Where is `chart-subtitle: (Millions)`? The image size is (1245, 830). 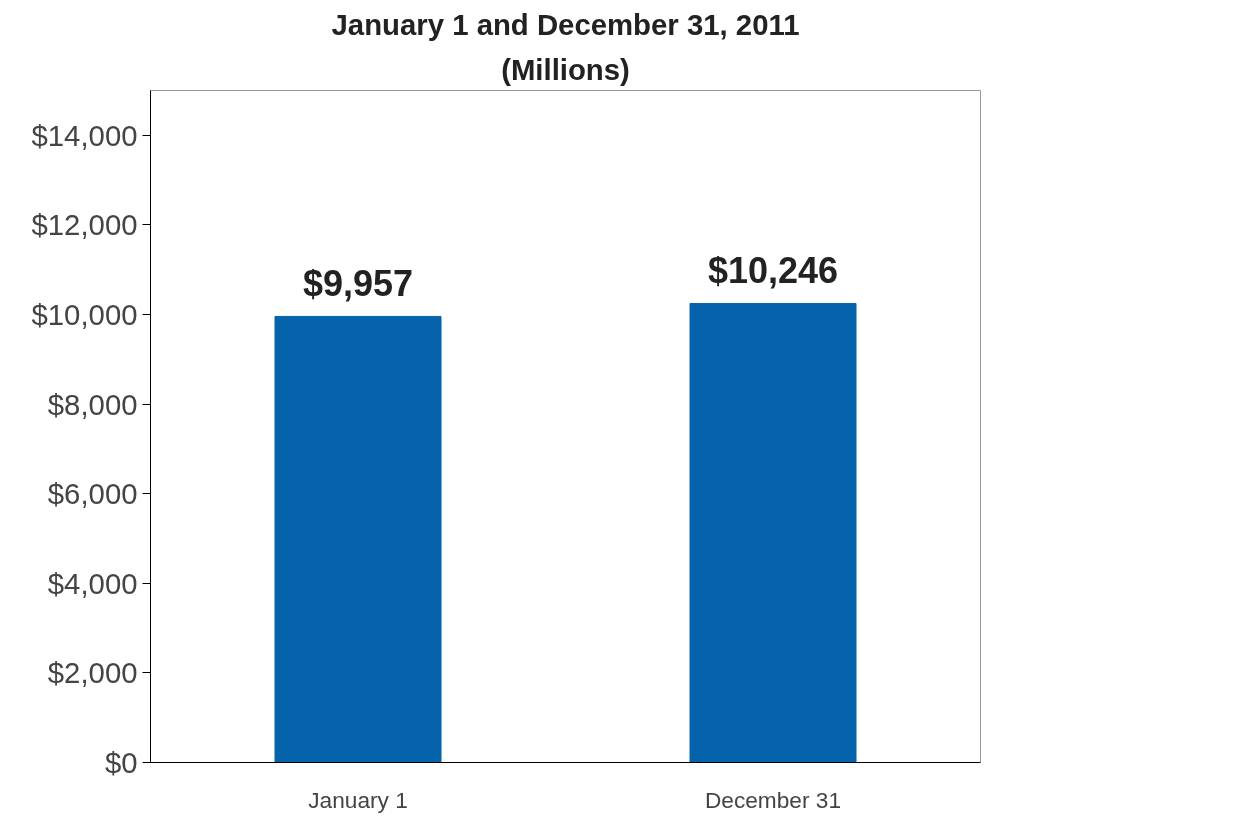
chart-subtitle: (Millions) is located at coordinates (565, 69).